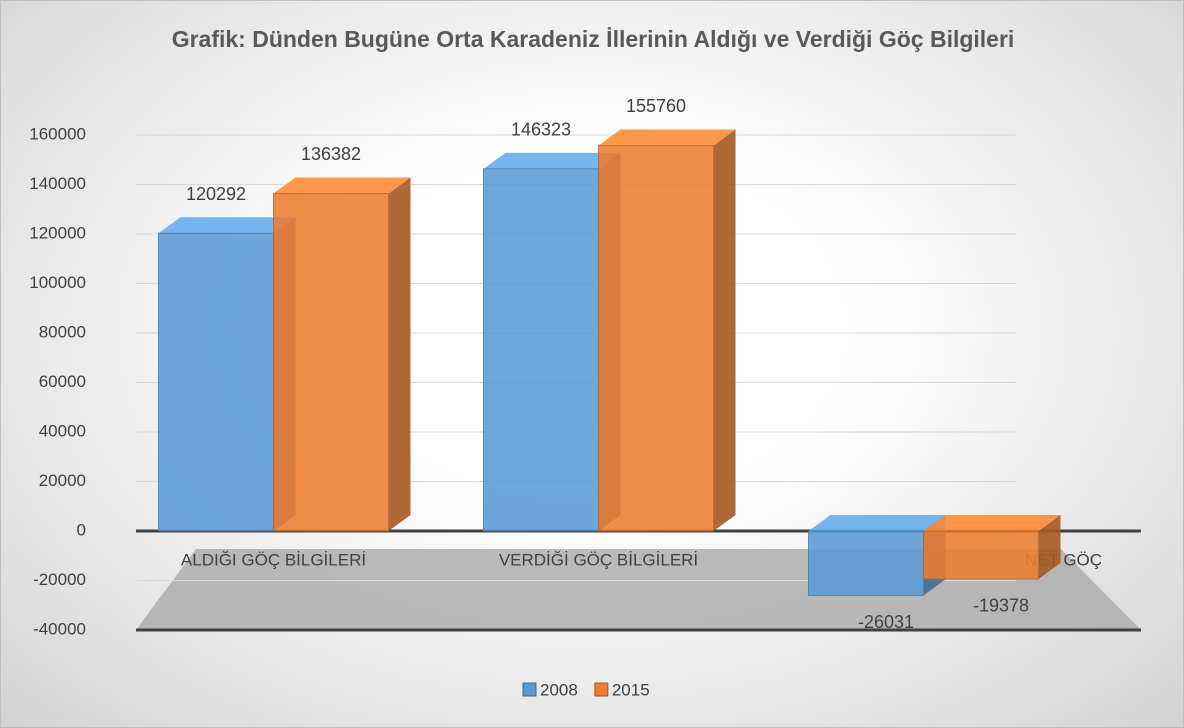 This screenshot has width=1184, height=728. I want to click on y-tick-label: 20000, so click(62, 480).